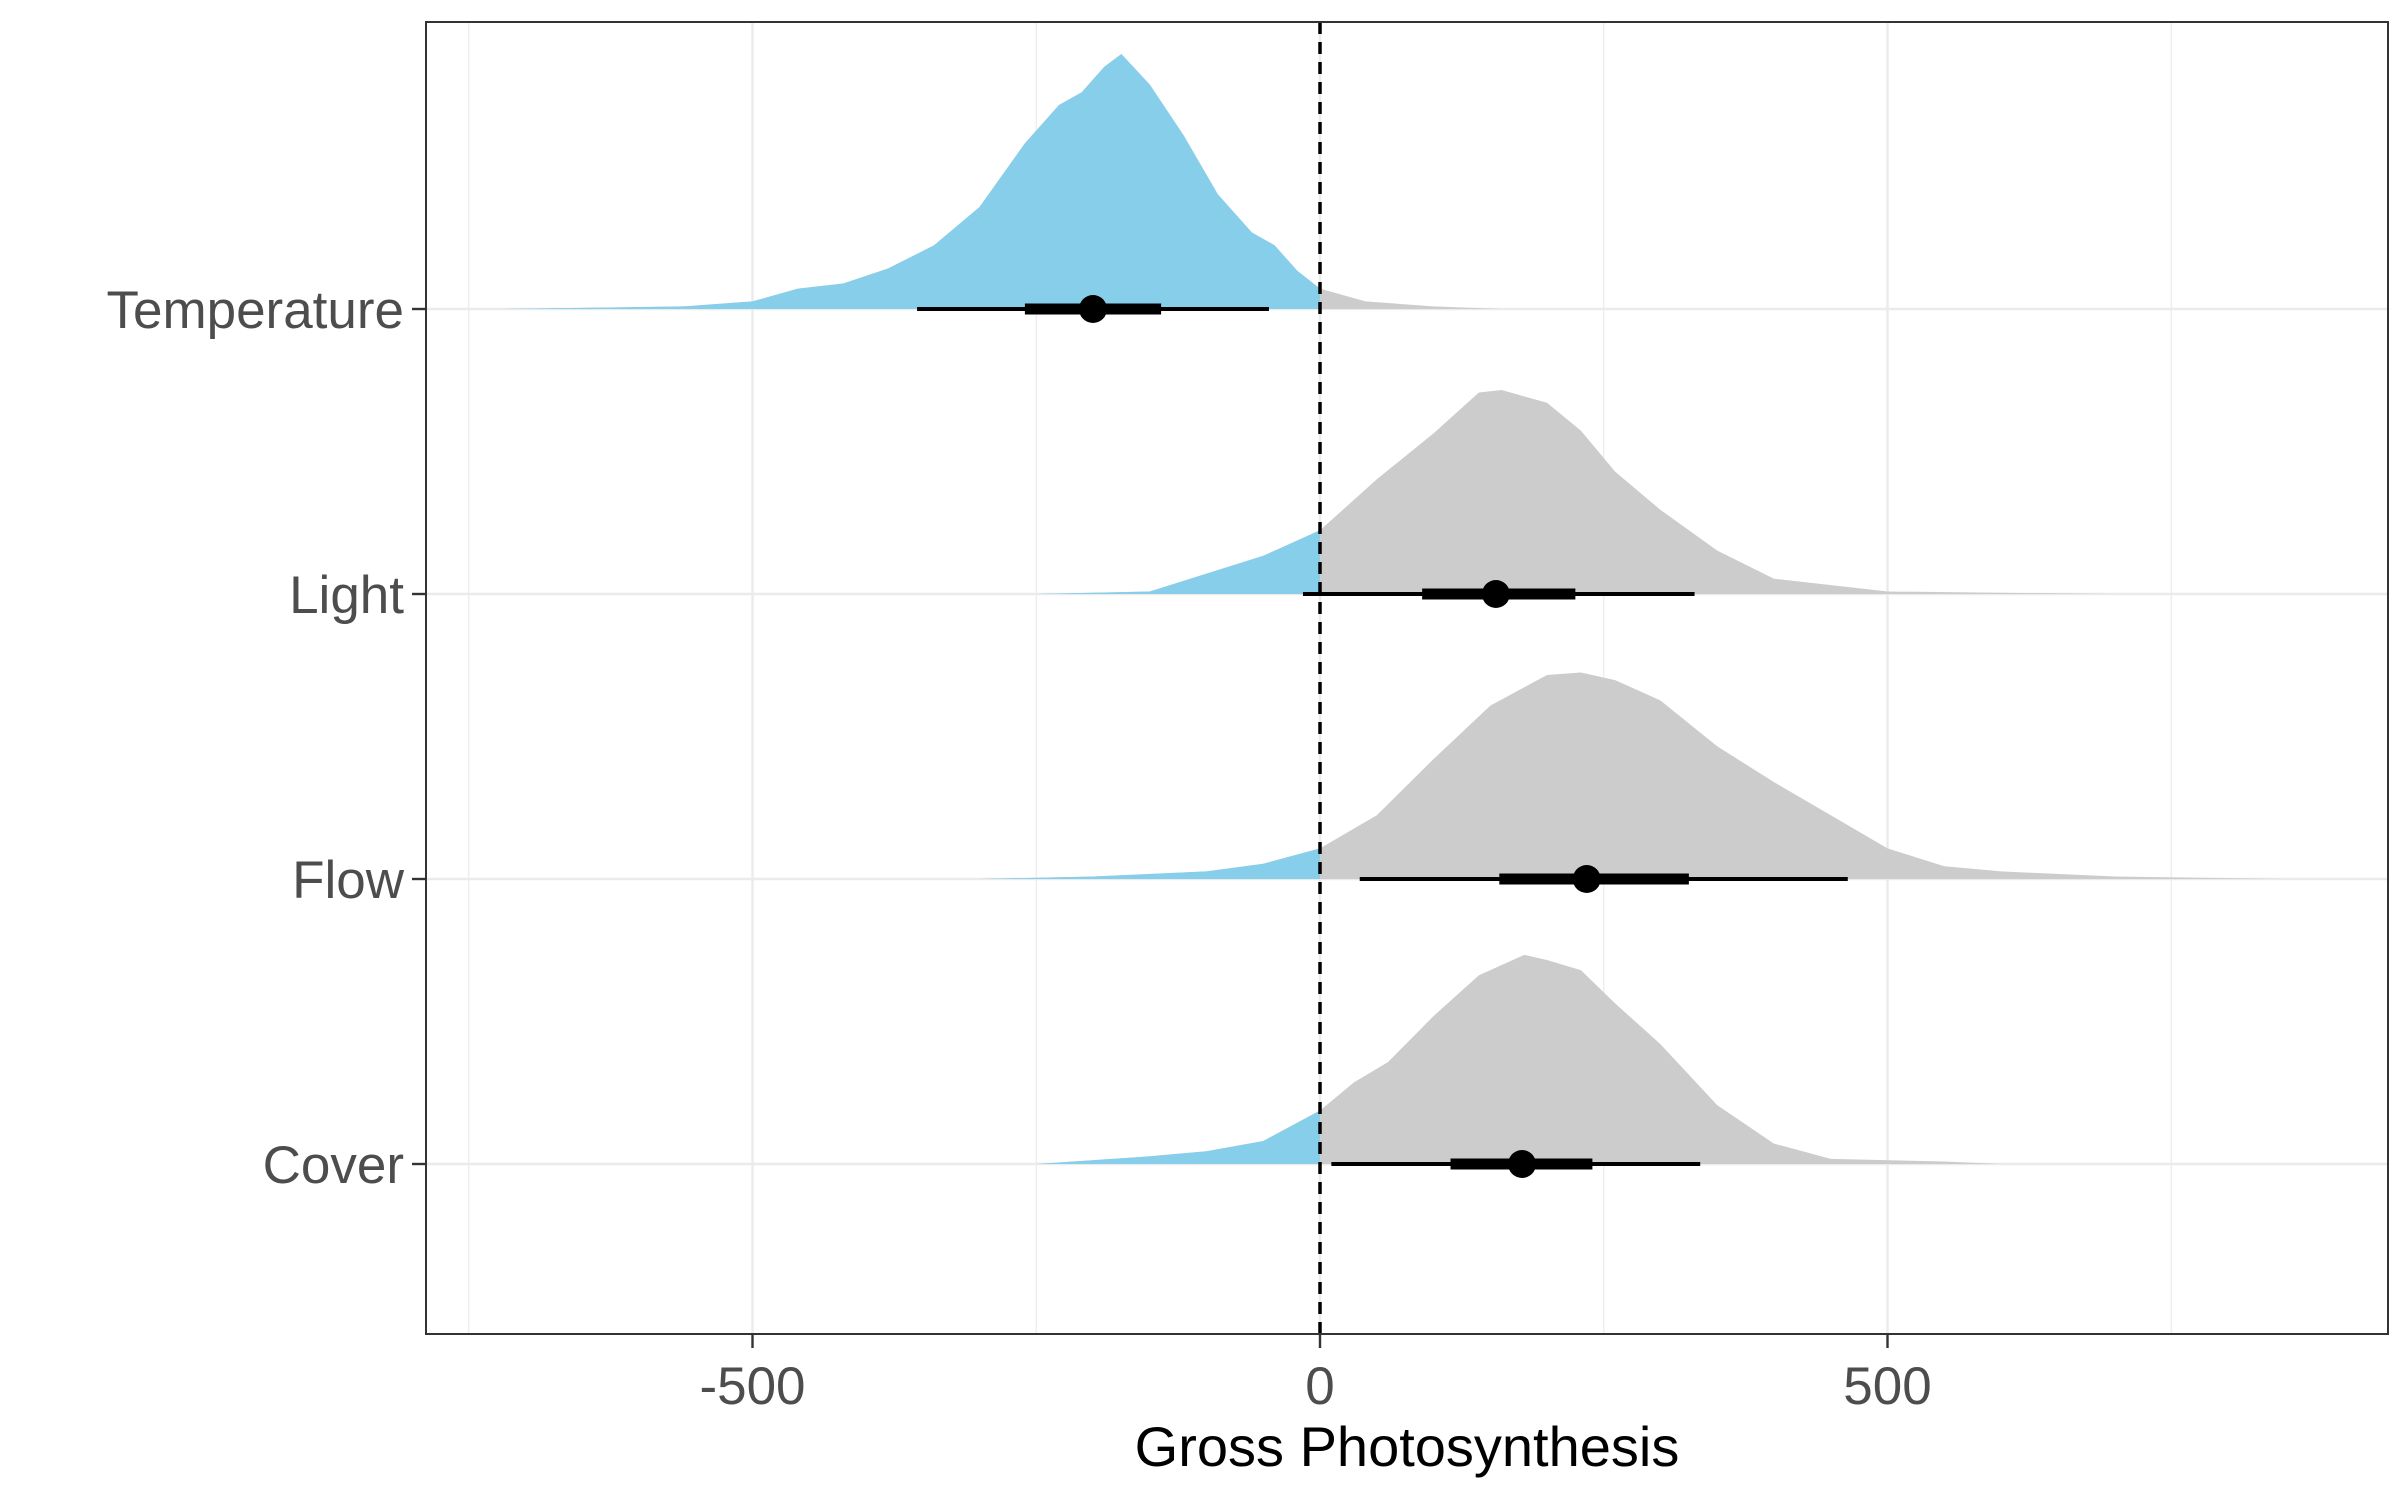 The image size is (2400, 1500). What do you see at coordinates (911, 181) in the screenshot?
I see `density-below-zero-temperature` at bounding box center [911, 181].